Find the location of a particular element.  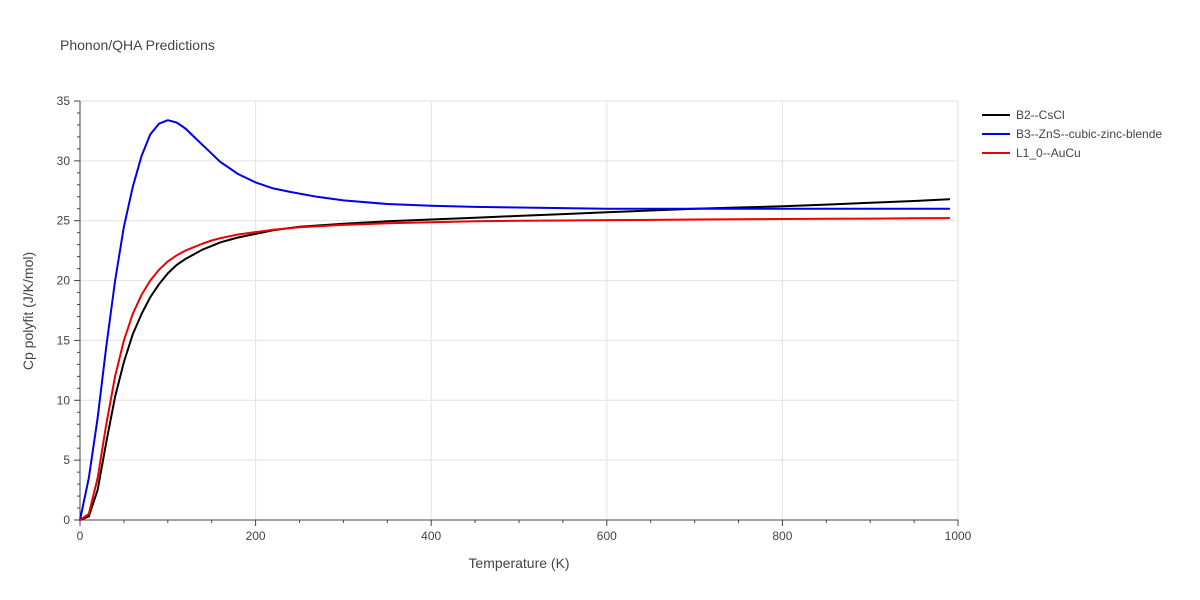

legend-label: B2--CsCl is located at coordinates (1040, 115).